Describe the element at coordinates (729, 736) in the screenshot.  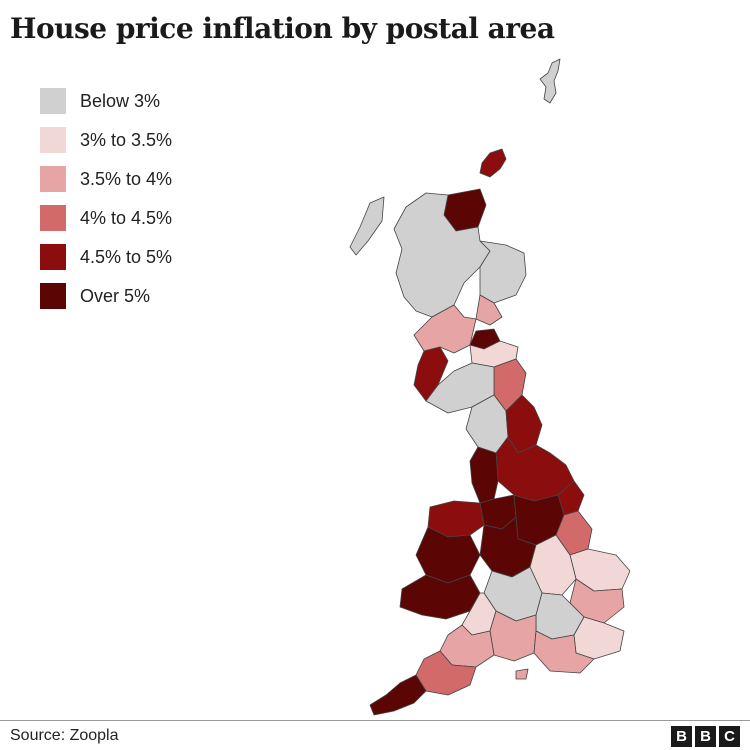
I see `logo-letter: C` at that location.